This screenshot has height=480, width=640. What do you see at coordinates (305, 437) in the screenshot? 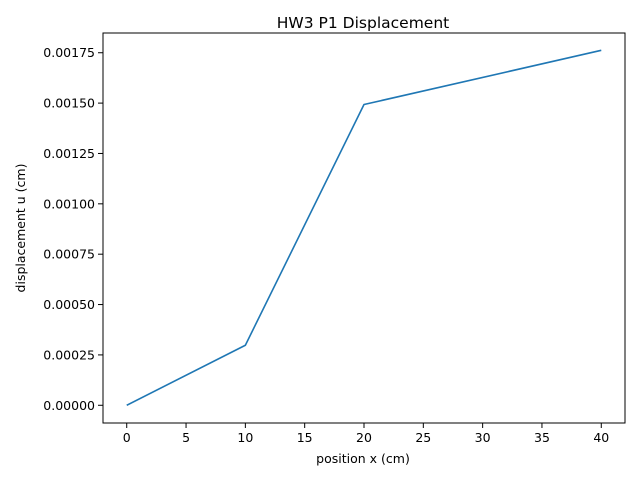
I see `x-tick-label: 15` at bounding box center [305, 437].